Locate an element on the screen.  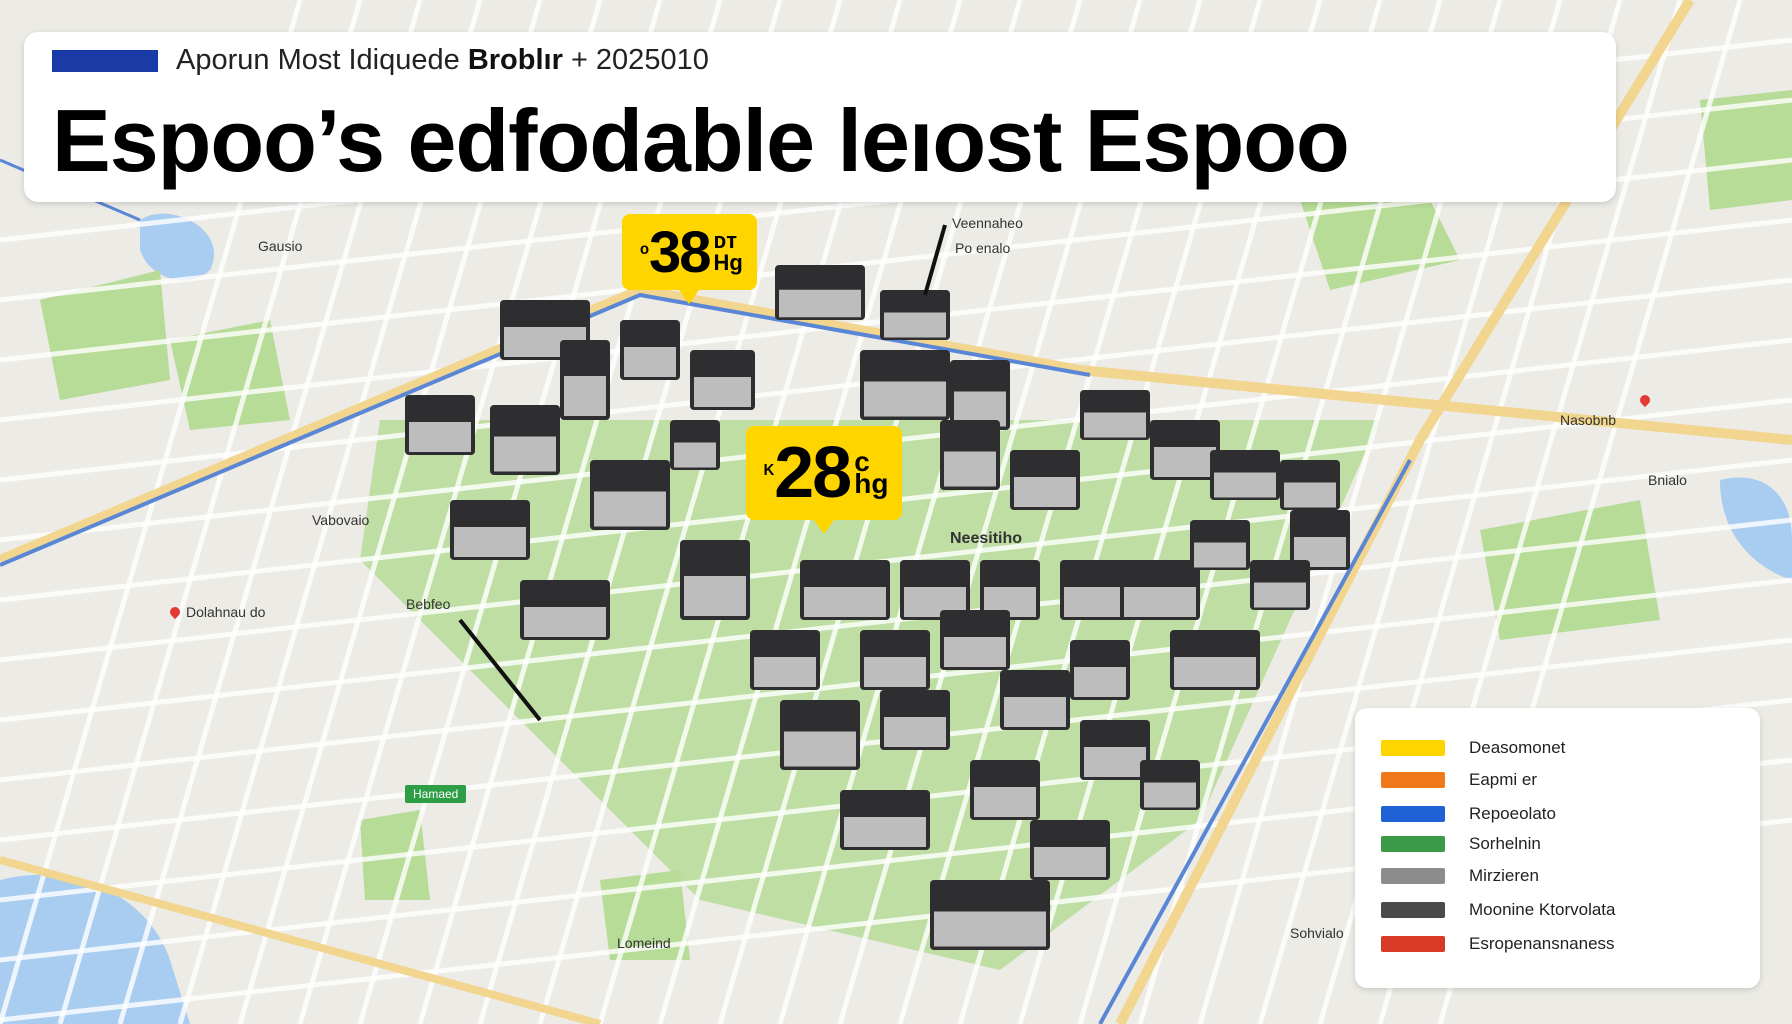
price-unit-top: ᴅᴛ is located at coordinates (725, 240).